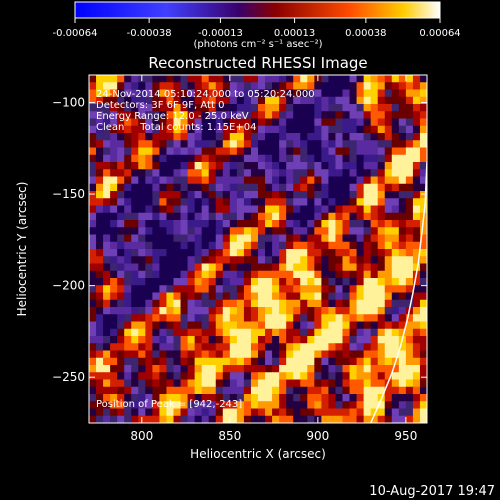 This screenshot has height=500, width=500. I want to click on x-tick-label: 900, so click(317, 436).